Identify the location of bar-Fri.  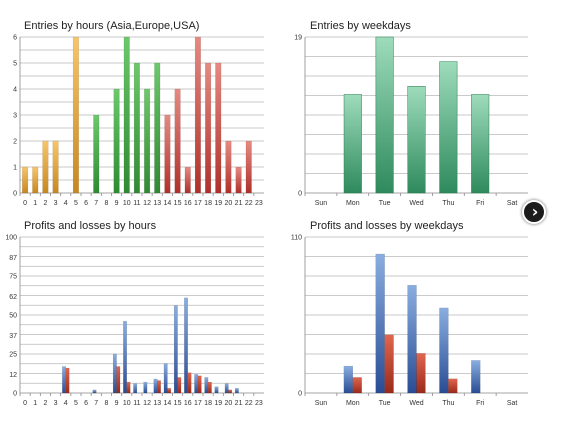
(480, 144).